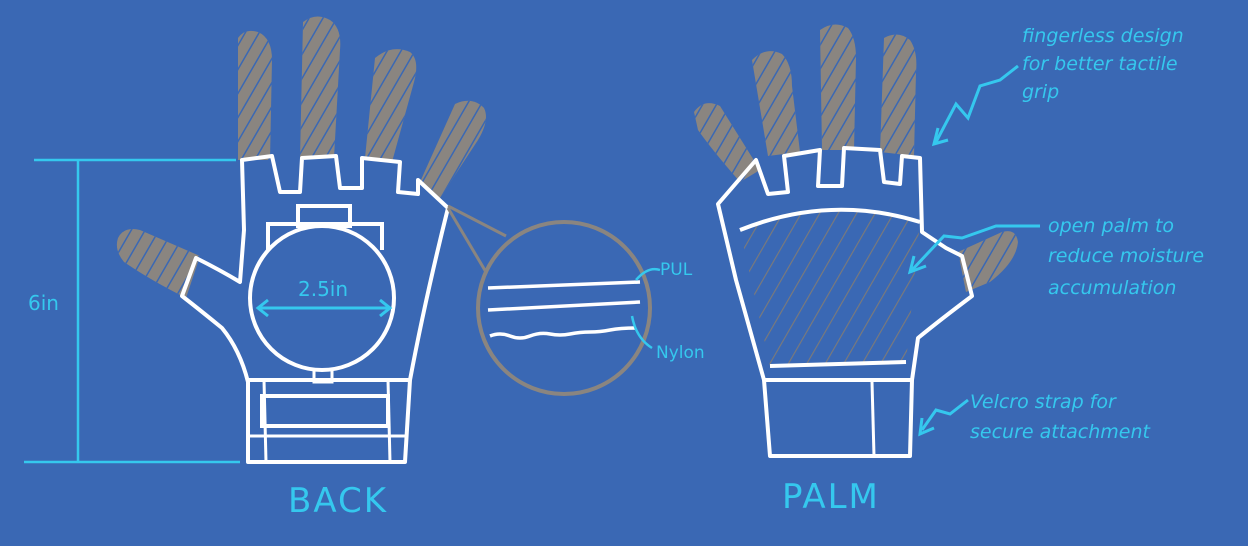  I want to click on open-palm-line-1: open palm to, so click(1111, 226).